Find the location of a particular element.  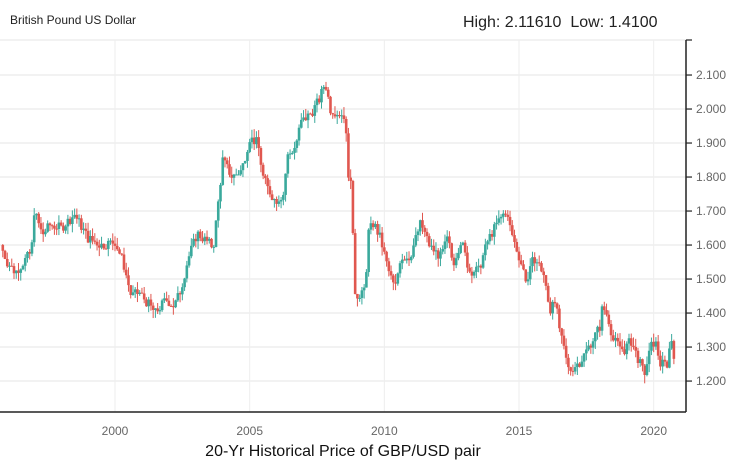

y-tick-label: 2.000 is located at coordinates (711, 109).